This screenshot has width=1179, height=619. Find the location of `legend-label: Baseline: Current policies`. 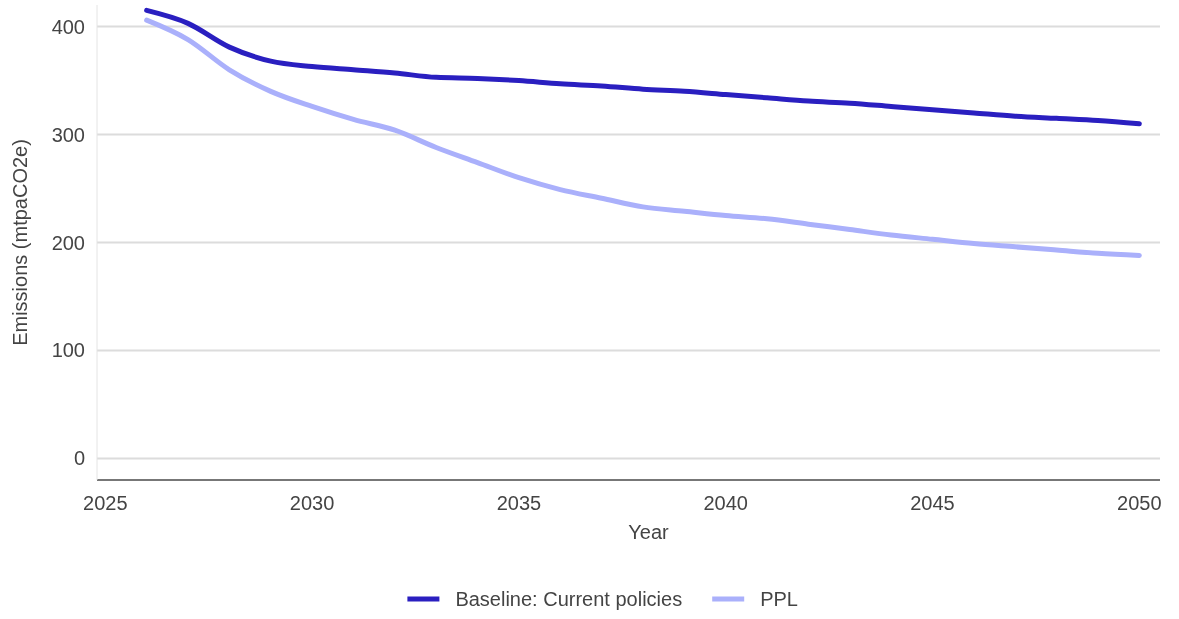

legend-label: Baseline: Current policies is located at coordinates (569, 599).